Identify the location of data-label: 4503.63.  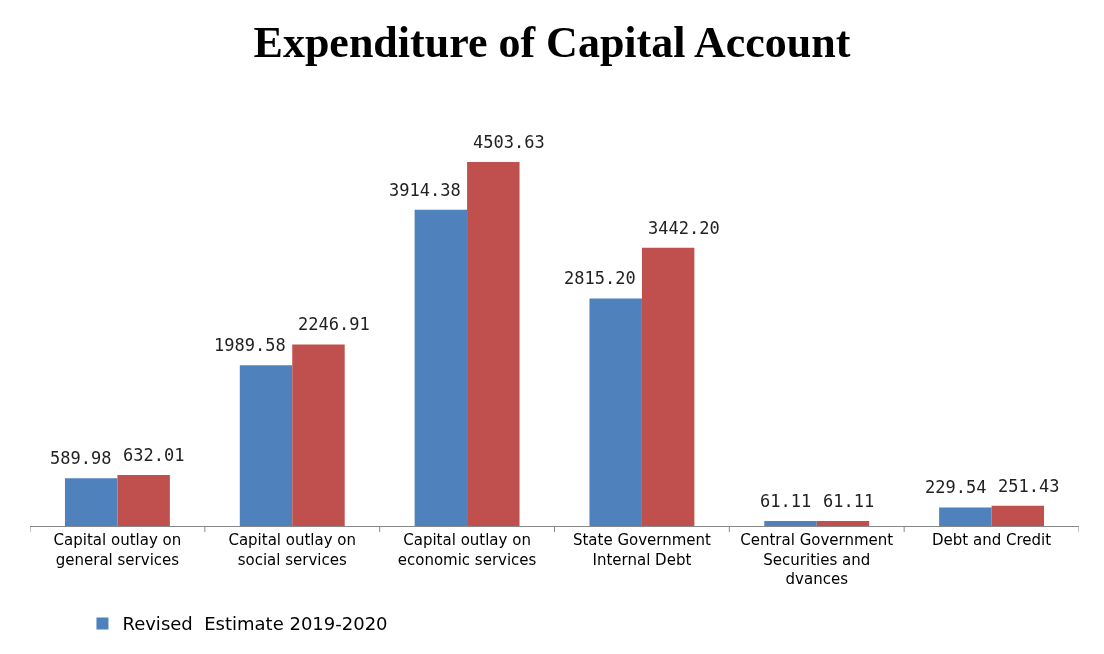
(509, 142).